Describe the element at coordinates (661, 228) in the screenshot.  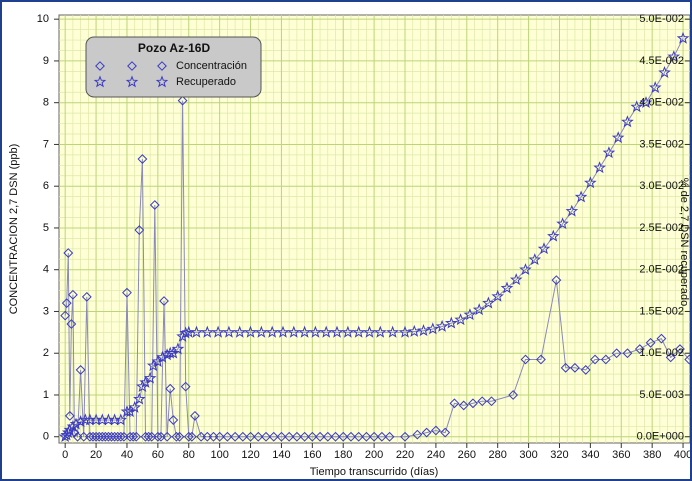
I see `y2-tick-label: 2.5E-002` at that location.